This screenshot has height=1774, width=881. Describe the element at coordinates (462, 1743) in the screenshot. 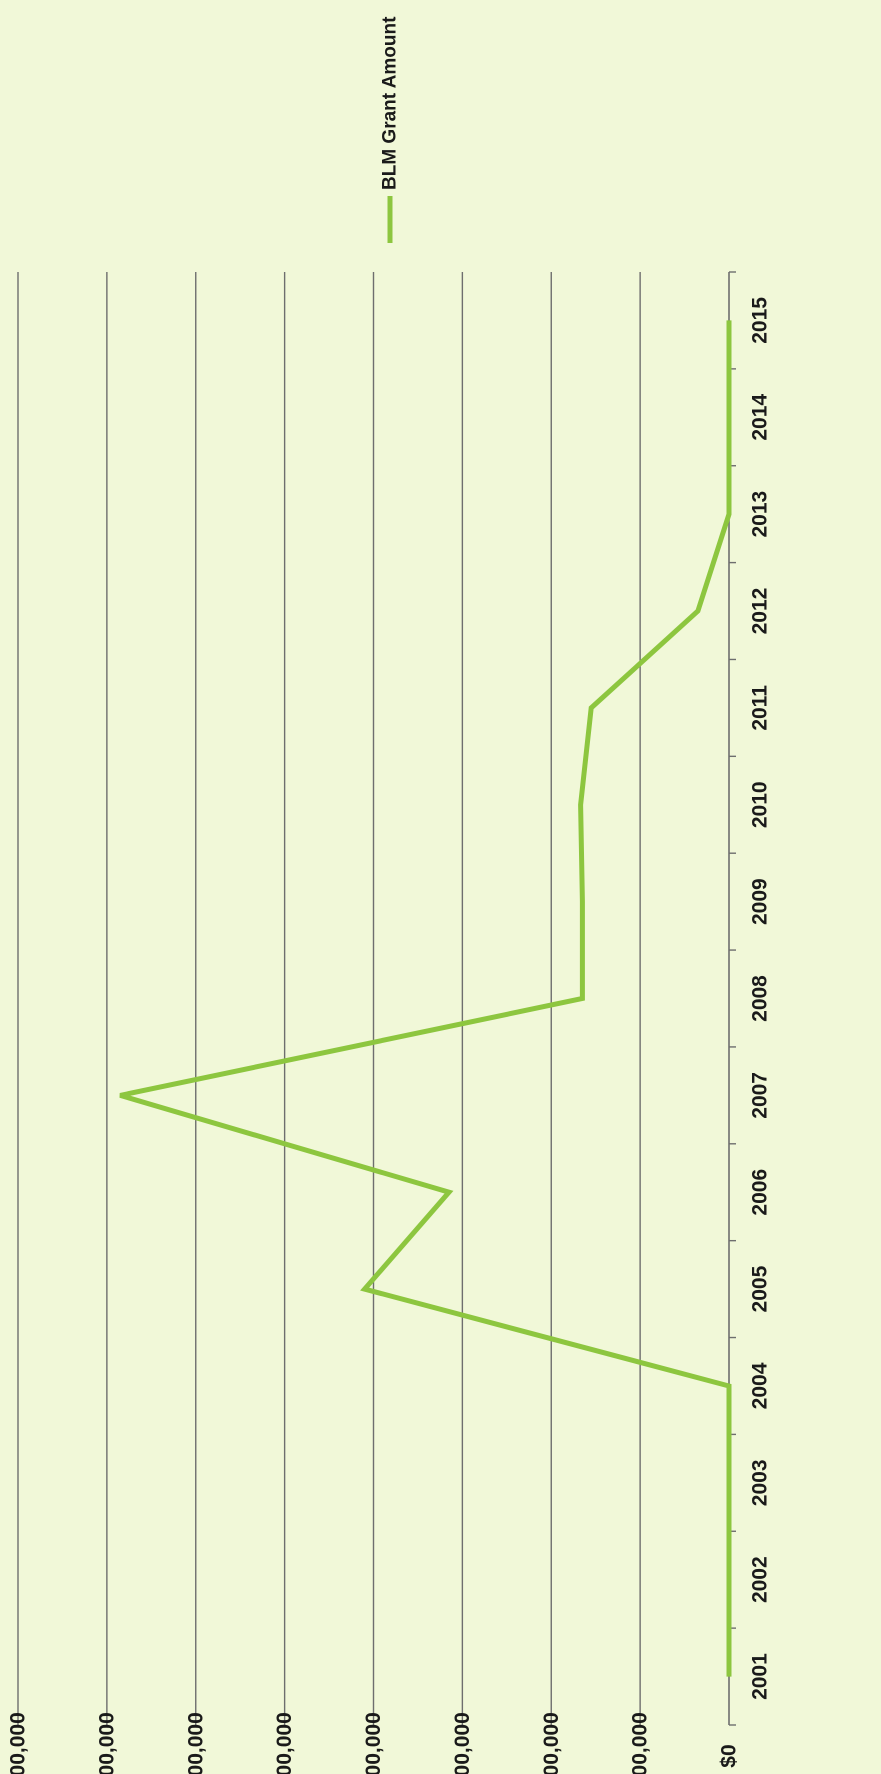

I see `y-tick-label: $300,000` at that location.